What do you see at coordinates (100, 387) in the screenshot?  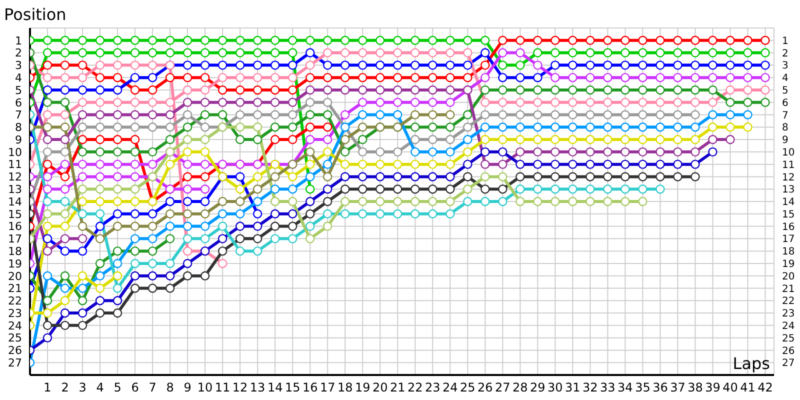 I see `x-tick-label: 4` at bounding box center [100, 387].